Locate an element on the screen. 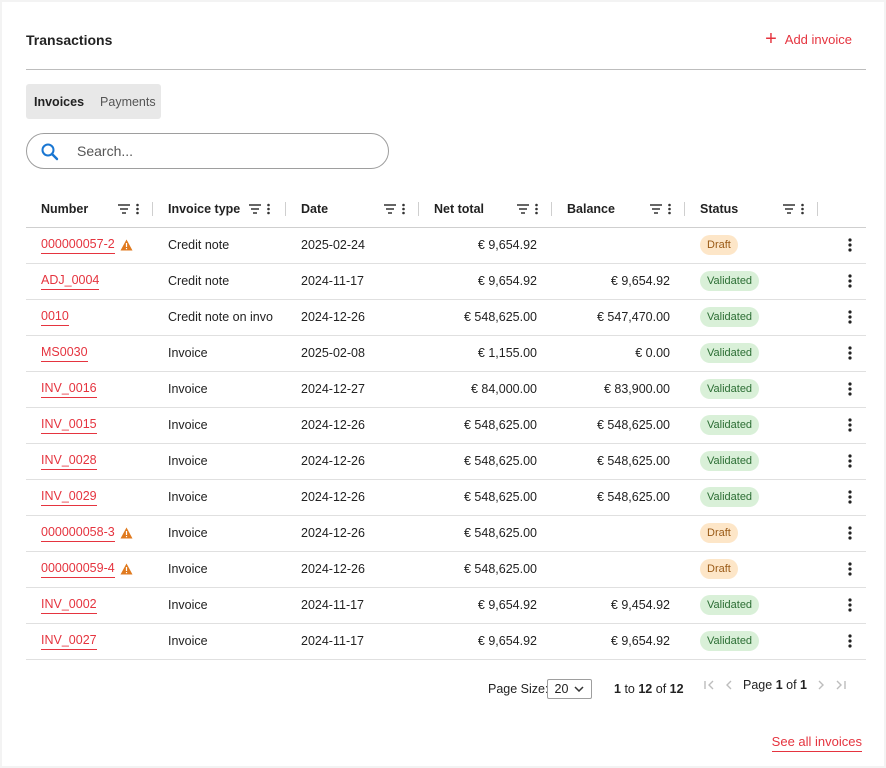  search-input is located at coordinates (227, 151).